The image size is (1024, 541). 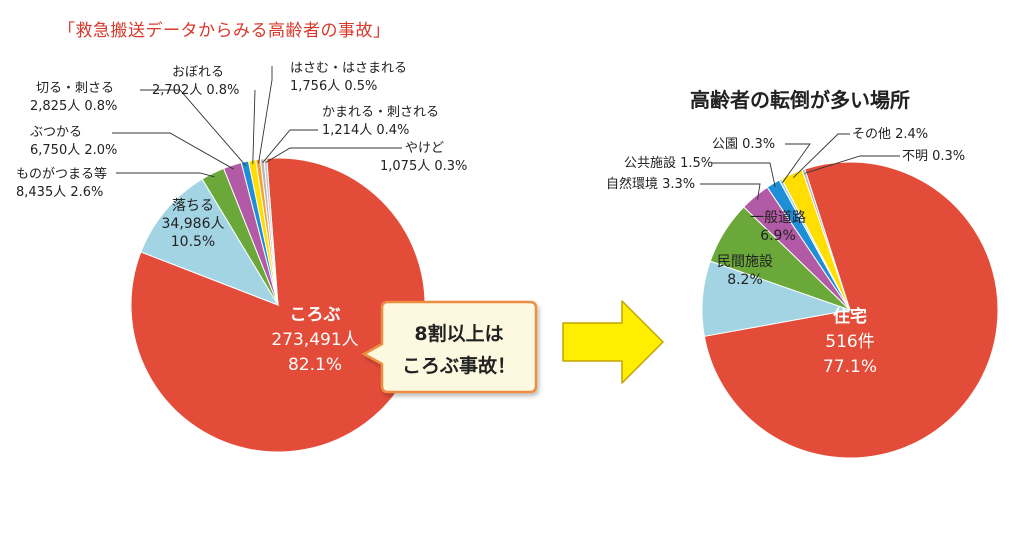 I want to click on slice-pct-korobu: 82.1%, so click(x=315, y=365).